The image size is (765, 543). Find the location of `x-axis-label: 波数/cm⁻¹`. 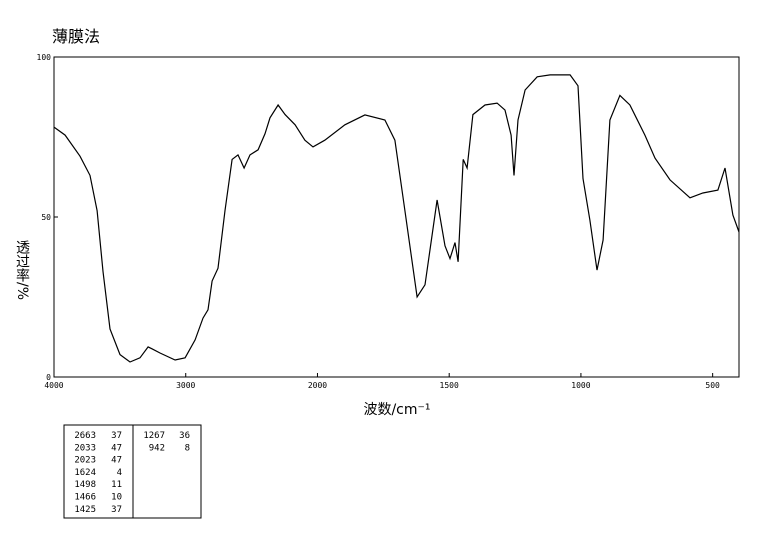

x-axis-label: 波数/cm⁻¹ is located at coordinates (396, 410).